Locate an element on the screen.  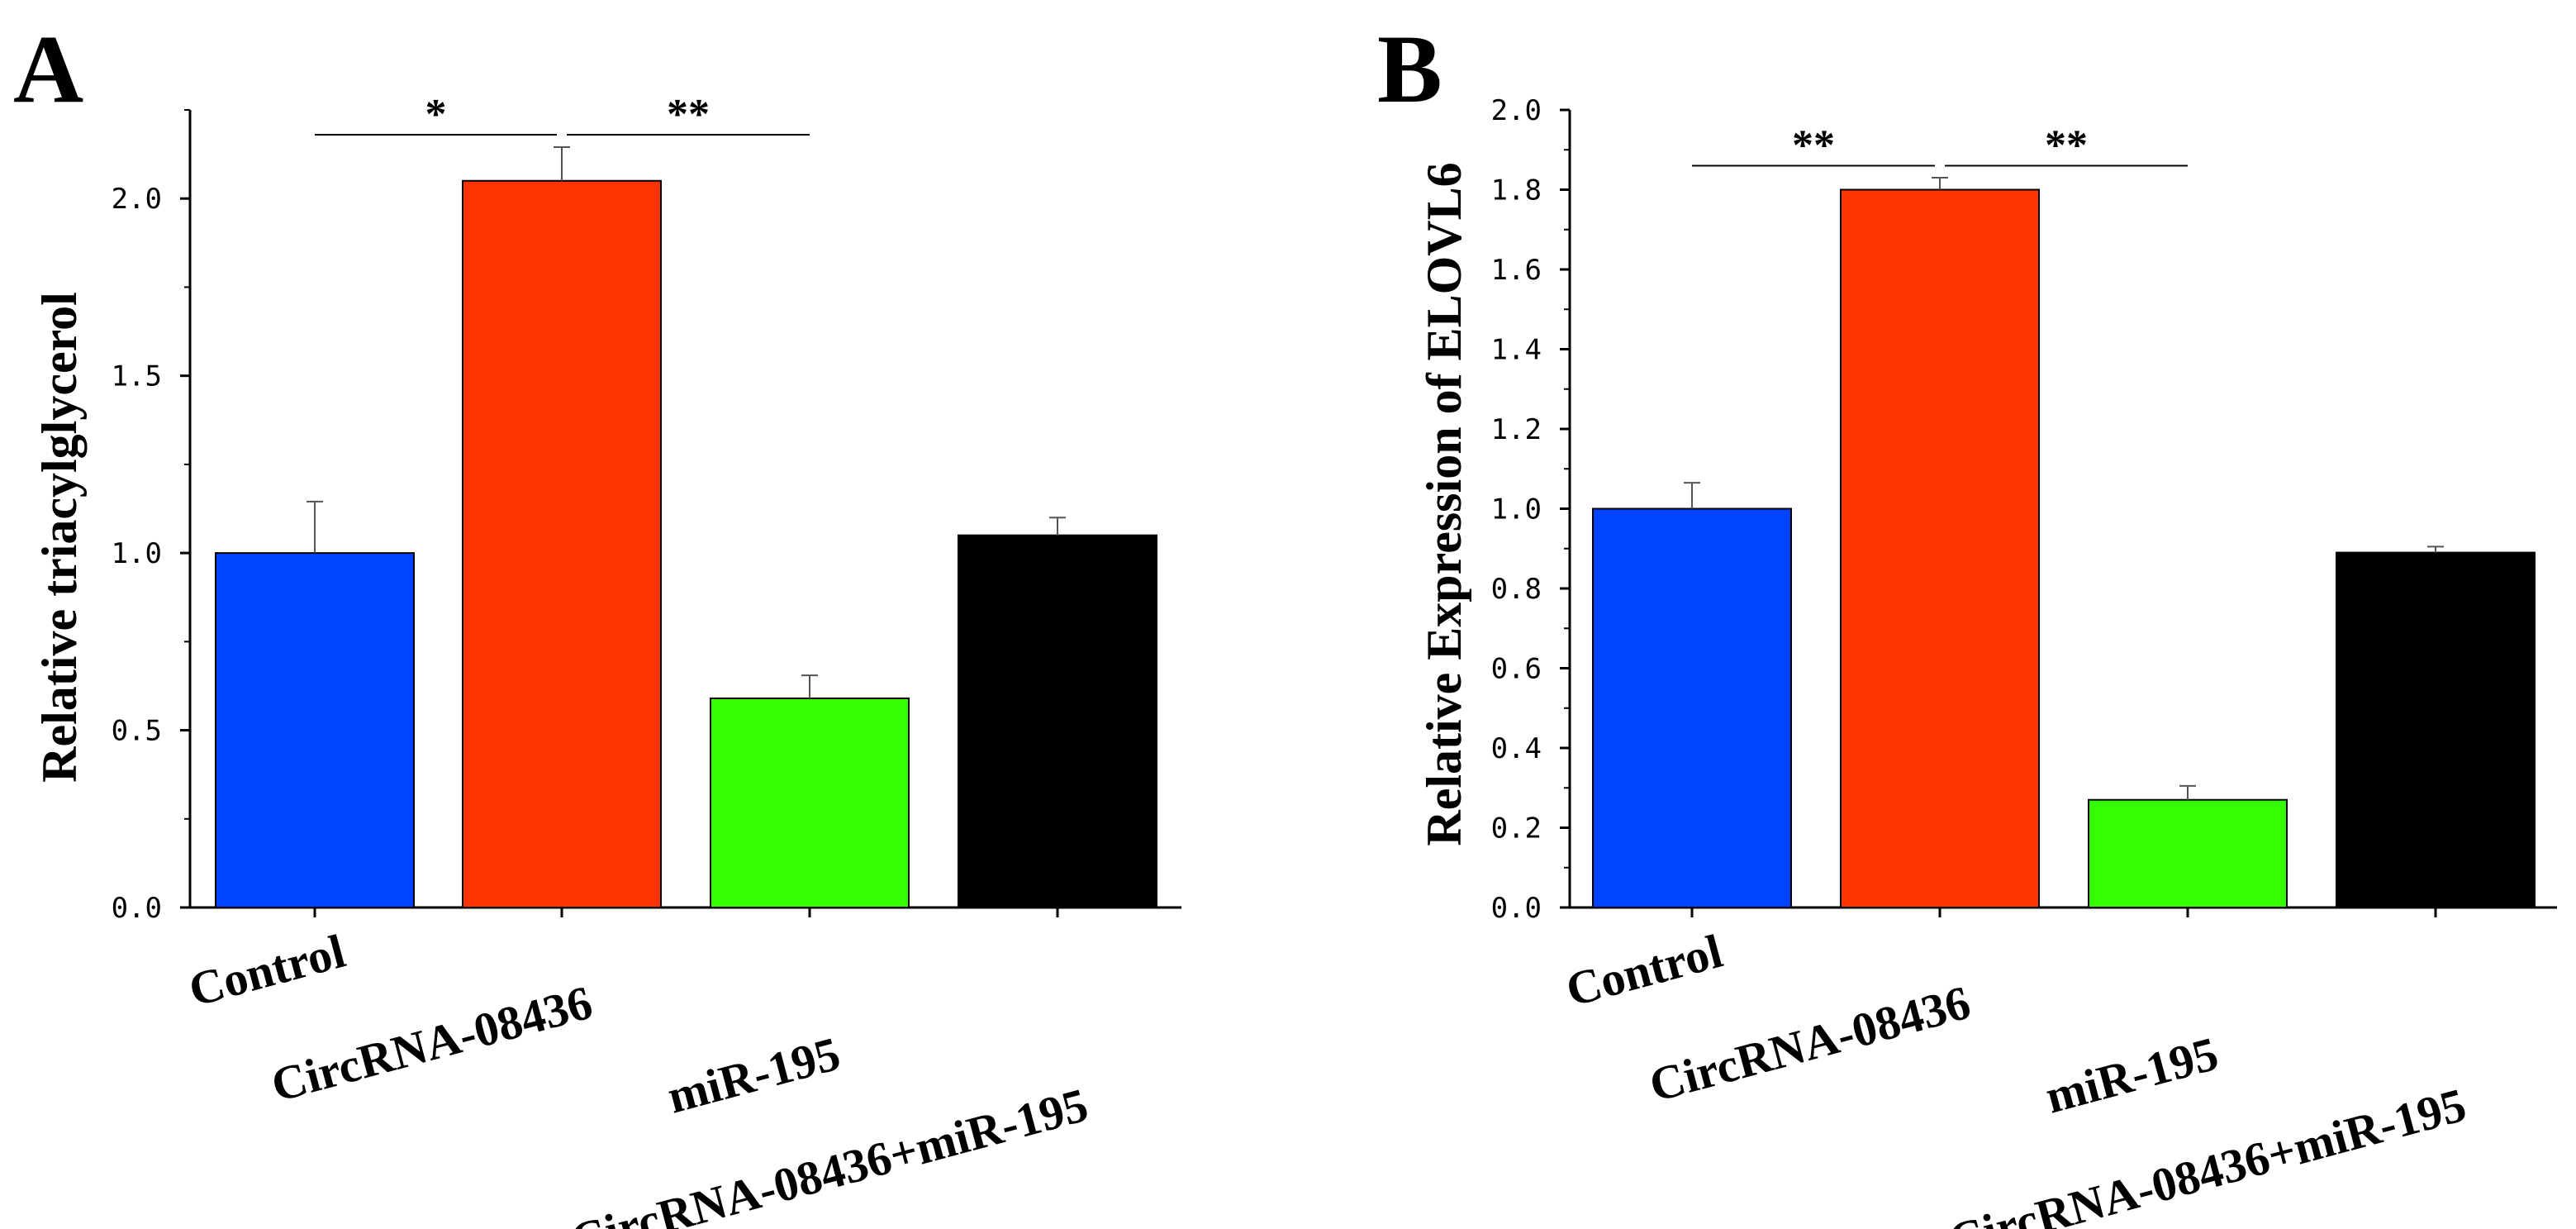
y-tick-label: 0.2 is located at coordinates (1516, 829).